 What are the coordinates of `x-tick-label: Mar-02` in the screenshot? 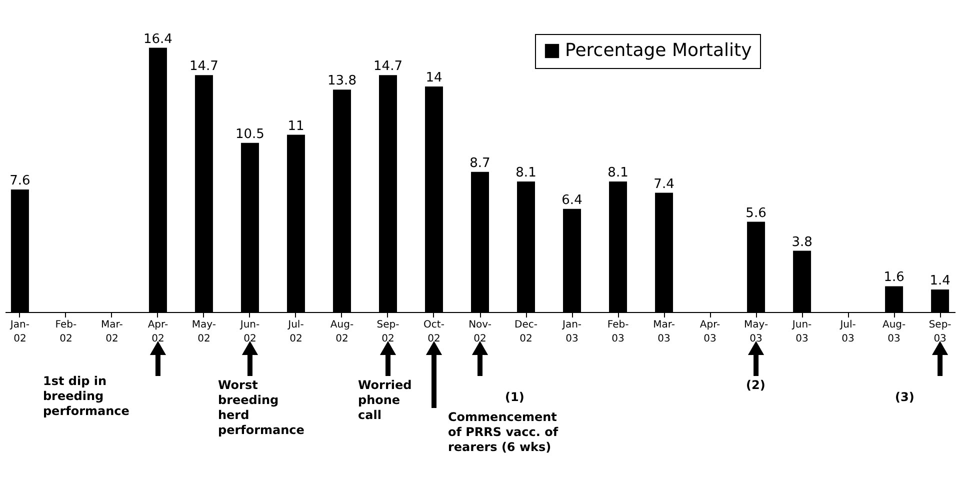 It's located at (112, 332).